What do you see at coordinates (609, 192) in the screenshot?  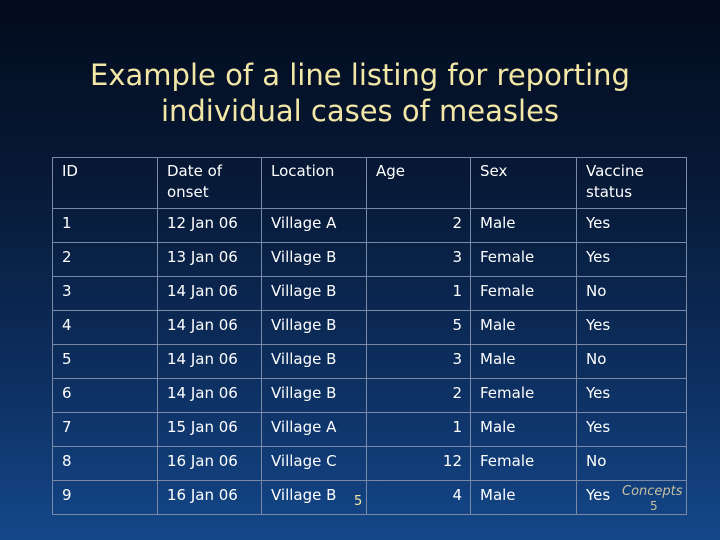 I see `header-vaccine-line-2: status` at bounding box center [609, 192].